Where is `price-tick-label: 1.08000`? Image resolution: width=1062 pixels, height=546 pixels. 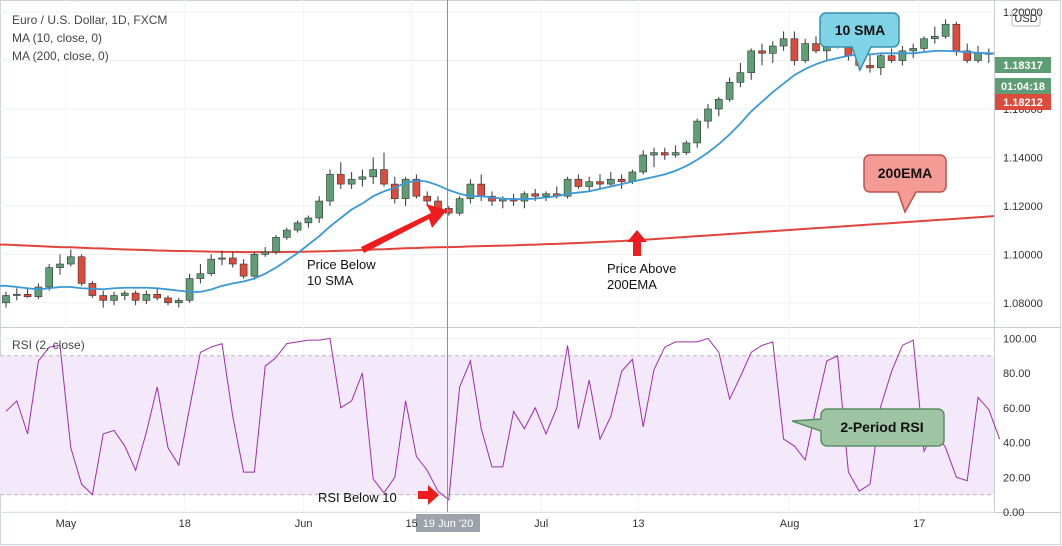
price-tick-label: 1.08000 is located at coordinates (1023, 304).